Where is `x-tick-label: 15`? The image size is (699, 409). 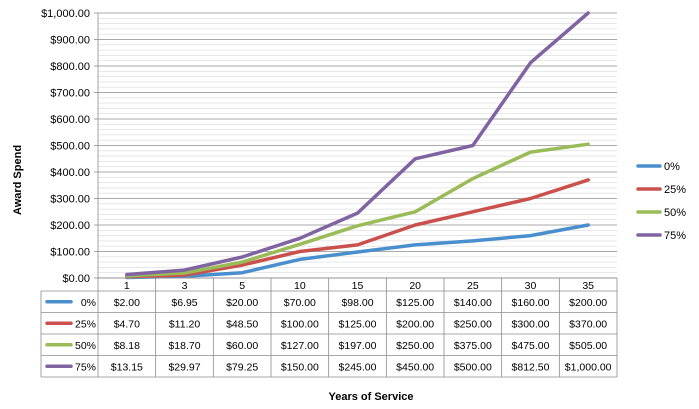
x-tick-label: 15 is located at coordinates (358, 286).